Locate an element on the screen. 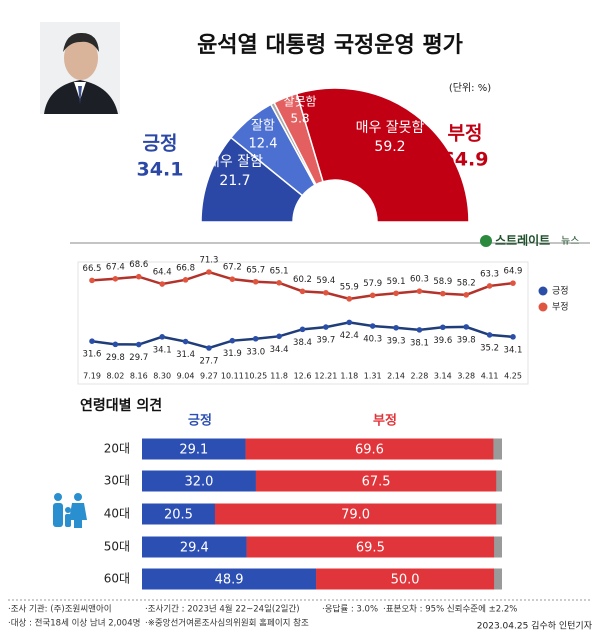  segment-value: 5.8 is located at coordinates (299, 119).